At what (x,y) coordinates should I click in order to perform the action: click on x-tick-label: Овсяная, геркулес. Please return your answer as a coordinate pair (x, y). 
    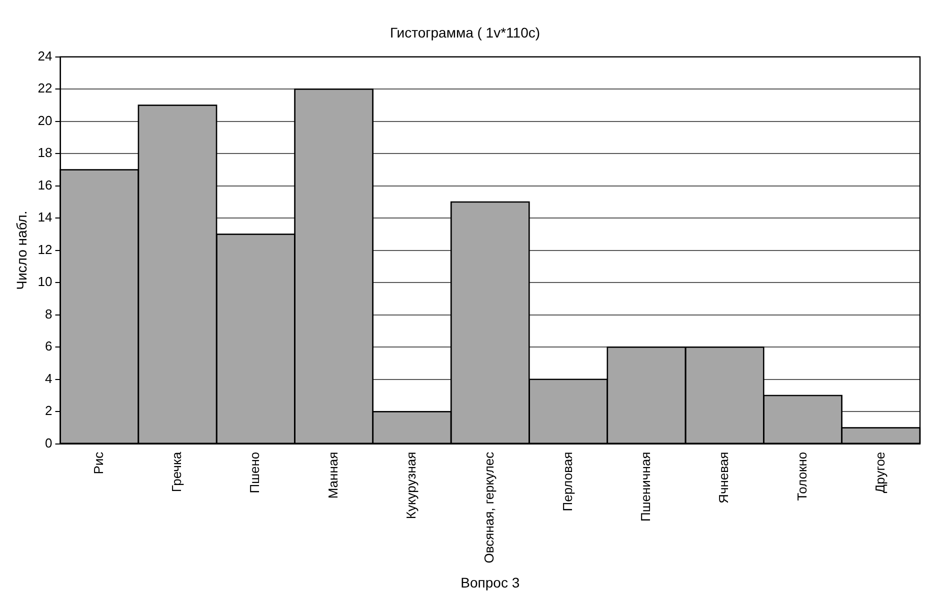
    Looking at the image, I should click on (489, 507).